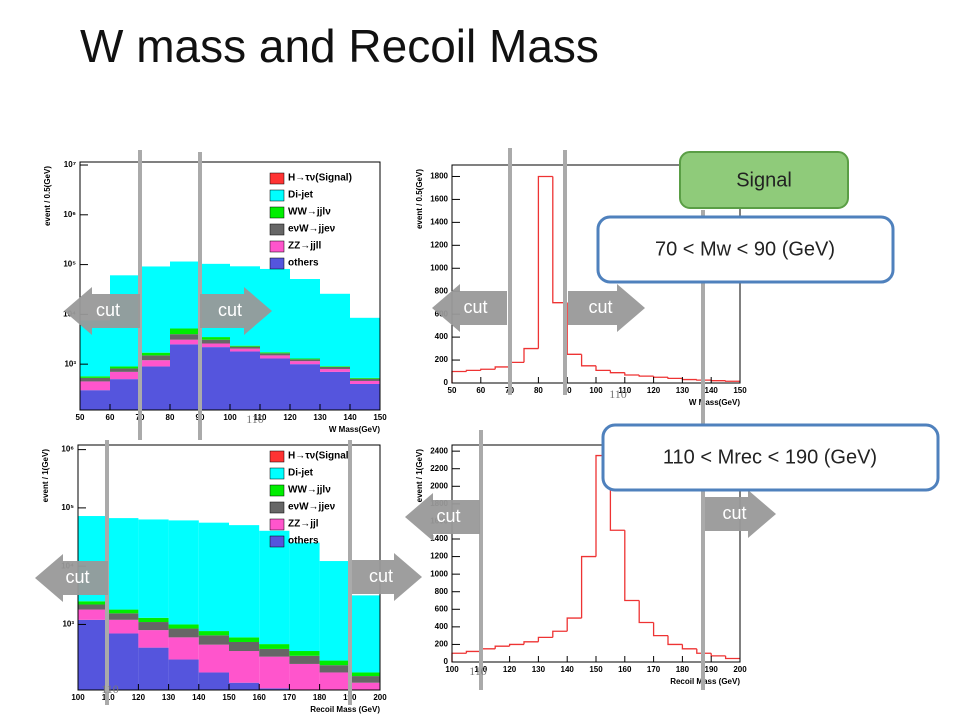  What do you see at coordinates (68, 624) in the screenshot?
I see `y-tick-label: 10³` at bounding box center [68, 624].